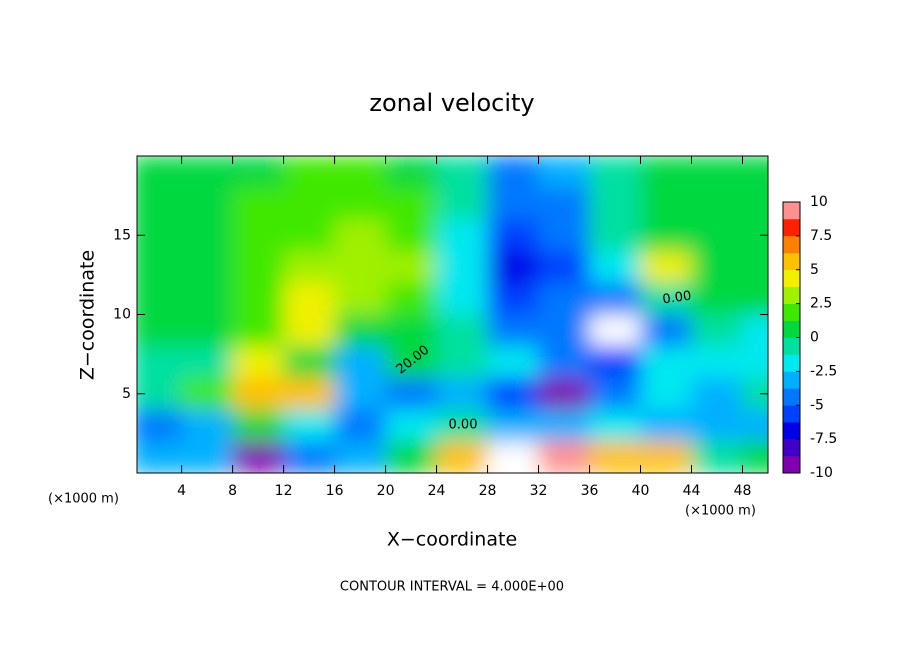 This screenshot has height=654, width=904. I want to click on x-tick-label: 4, so click(181, 491).